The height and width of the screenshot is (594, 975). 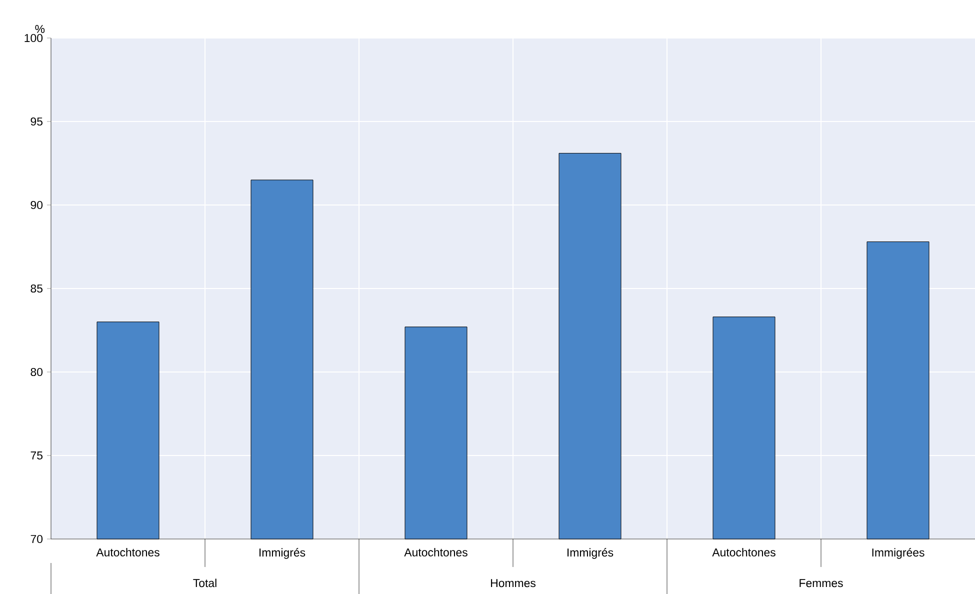 I want to click on y-tick-label: 90, so click(x=36, y=205).